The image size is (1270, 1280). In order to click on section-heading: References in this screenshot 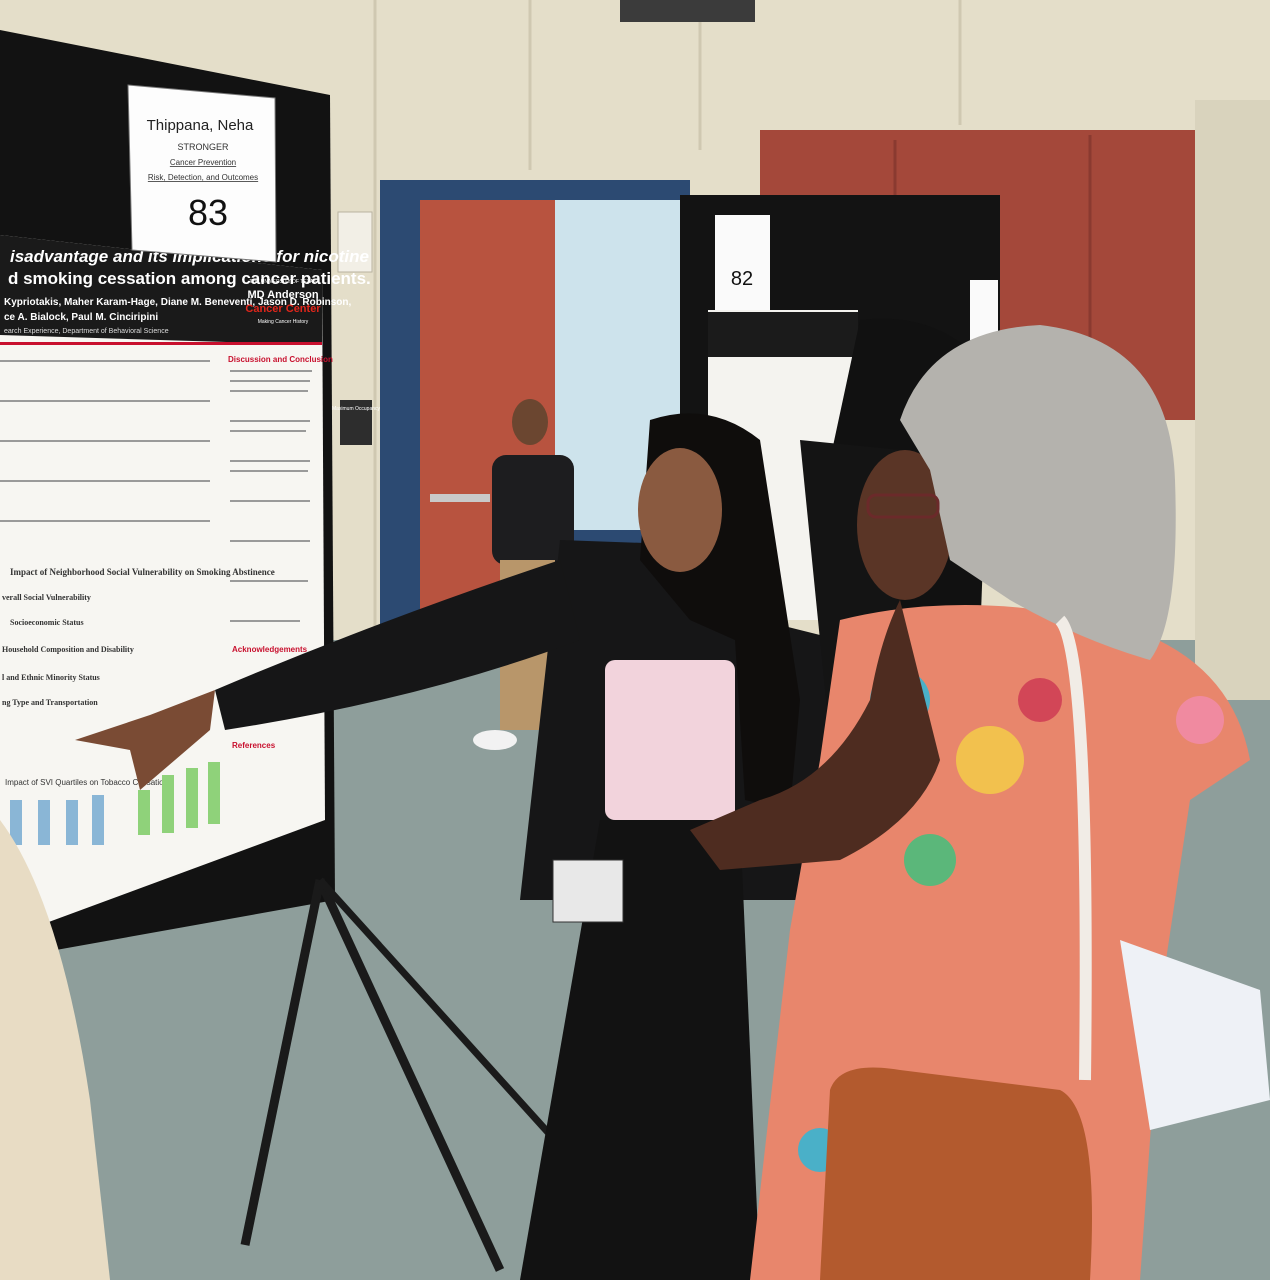, I will do `click(254, 745)`.